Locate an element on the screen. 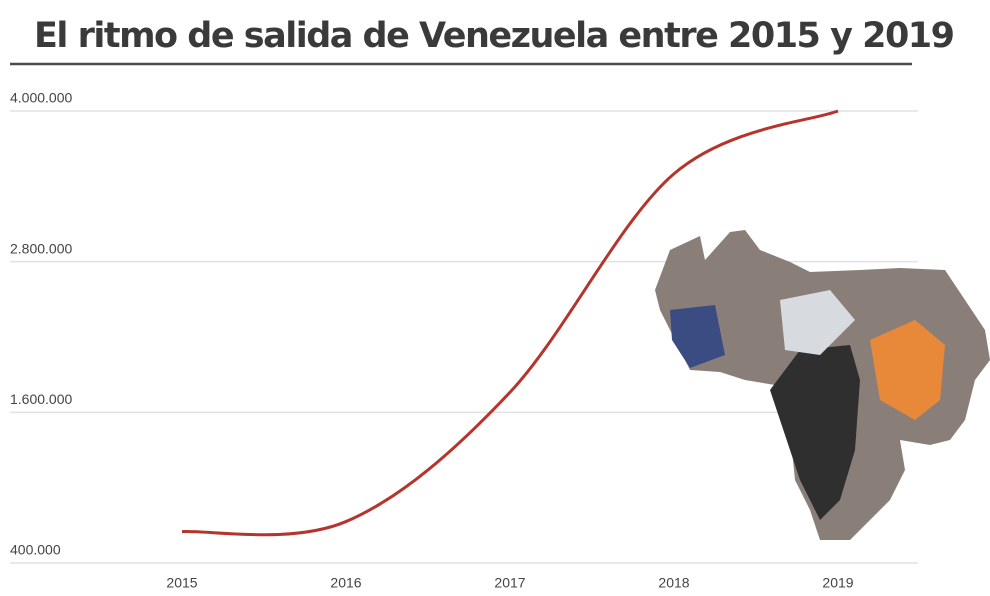 Image resolution: width=990 pixels, height=596 pixels. x-tick-label: 2015 is located at coordinates (181, 583).